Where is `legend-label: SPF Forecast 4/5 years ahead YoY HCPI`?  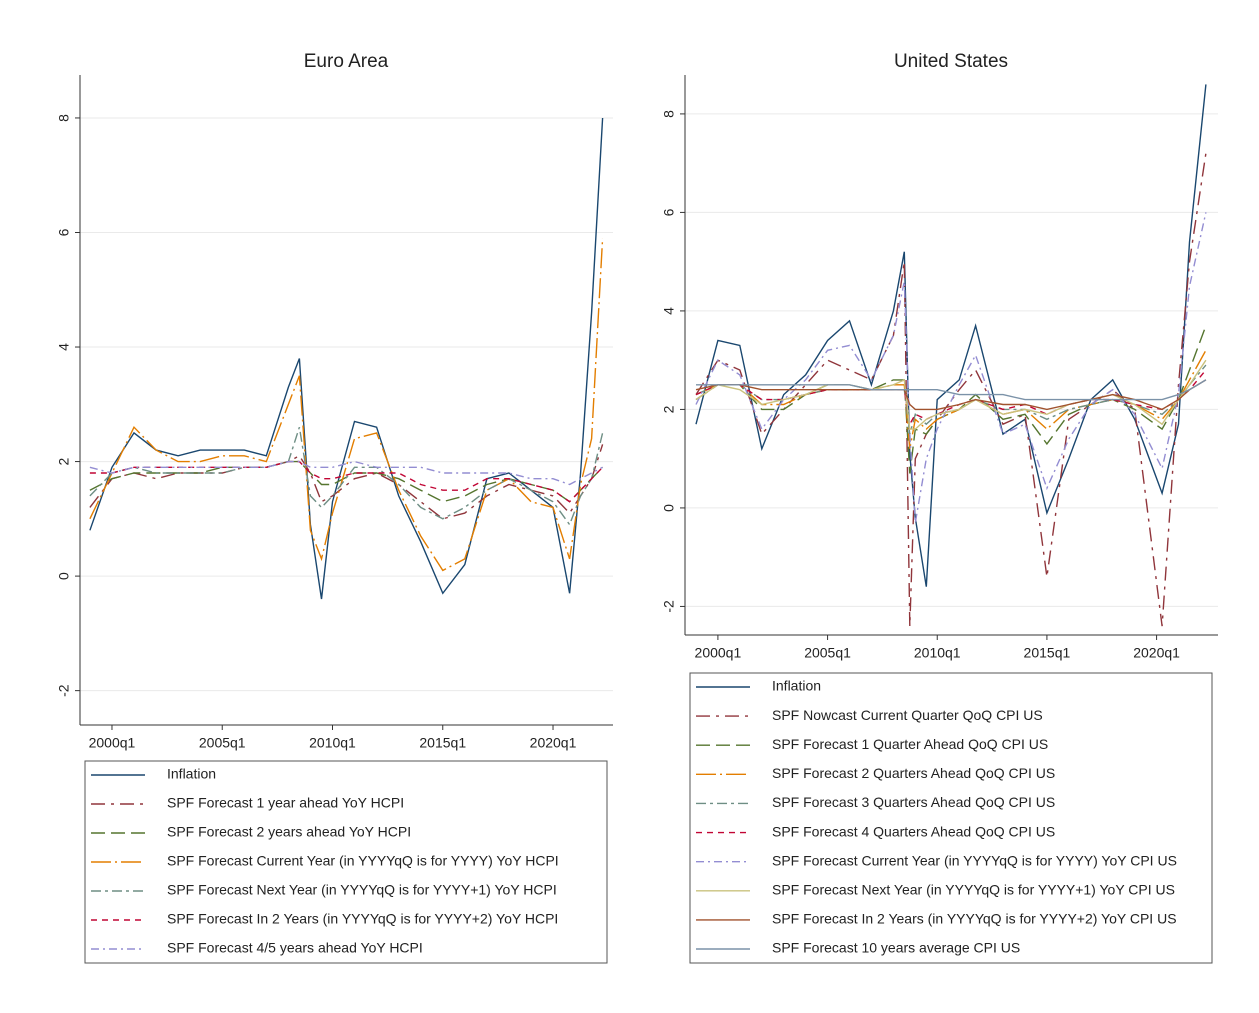
legend-label: SPF Forecast 4/5 years ahead YoY HCPI is located at coordinates (295, 948).